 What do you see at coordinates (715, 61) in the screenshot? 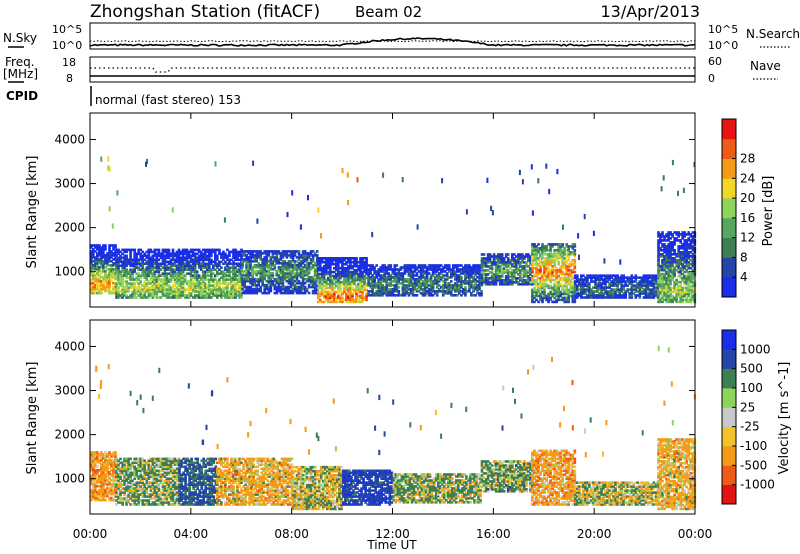
I see `nave-tick-top: 60` at bounding box center [715, 61].